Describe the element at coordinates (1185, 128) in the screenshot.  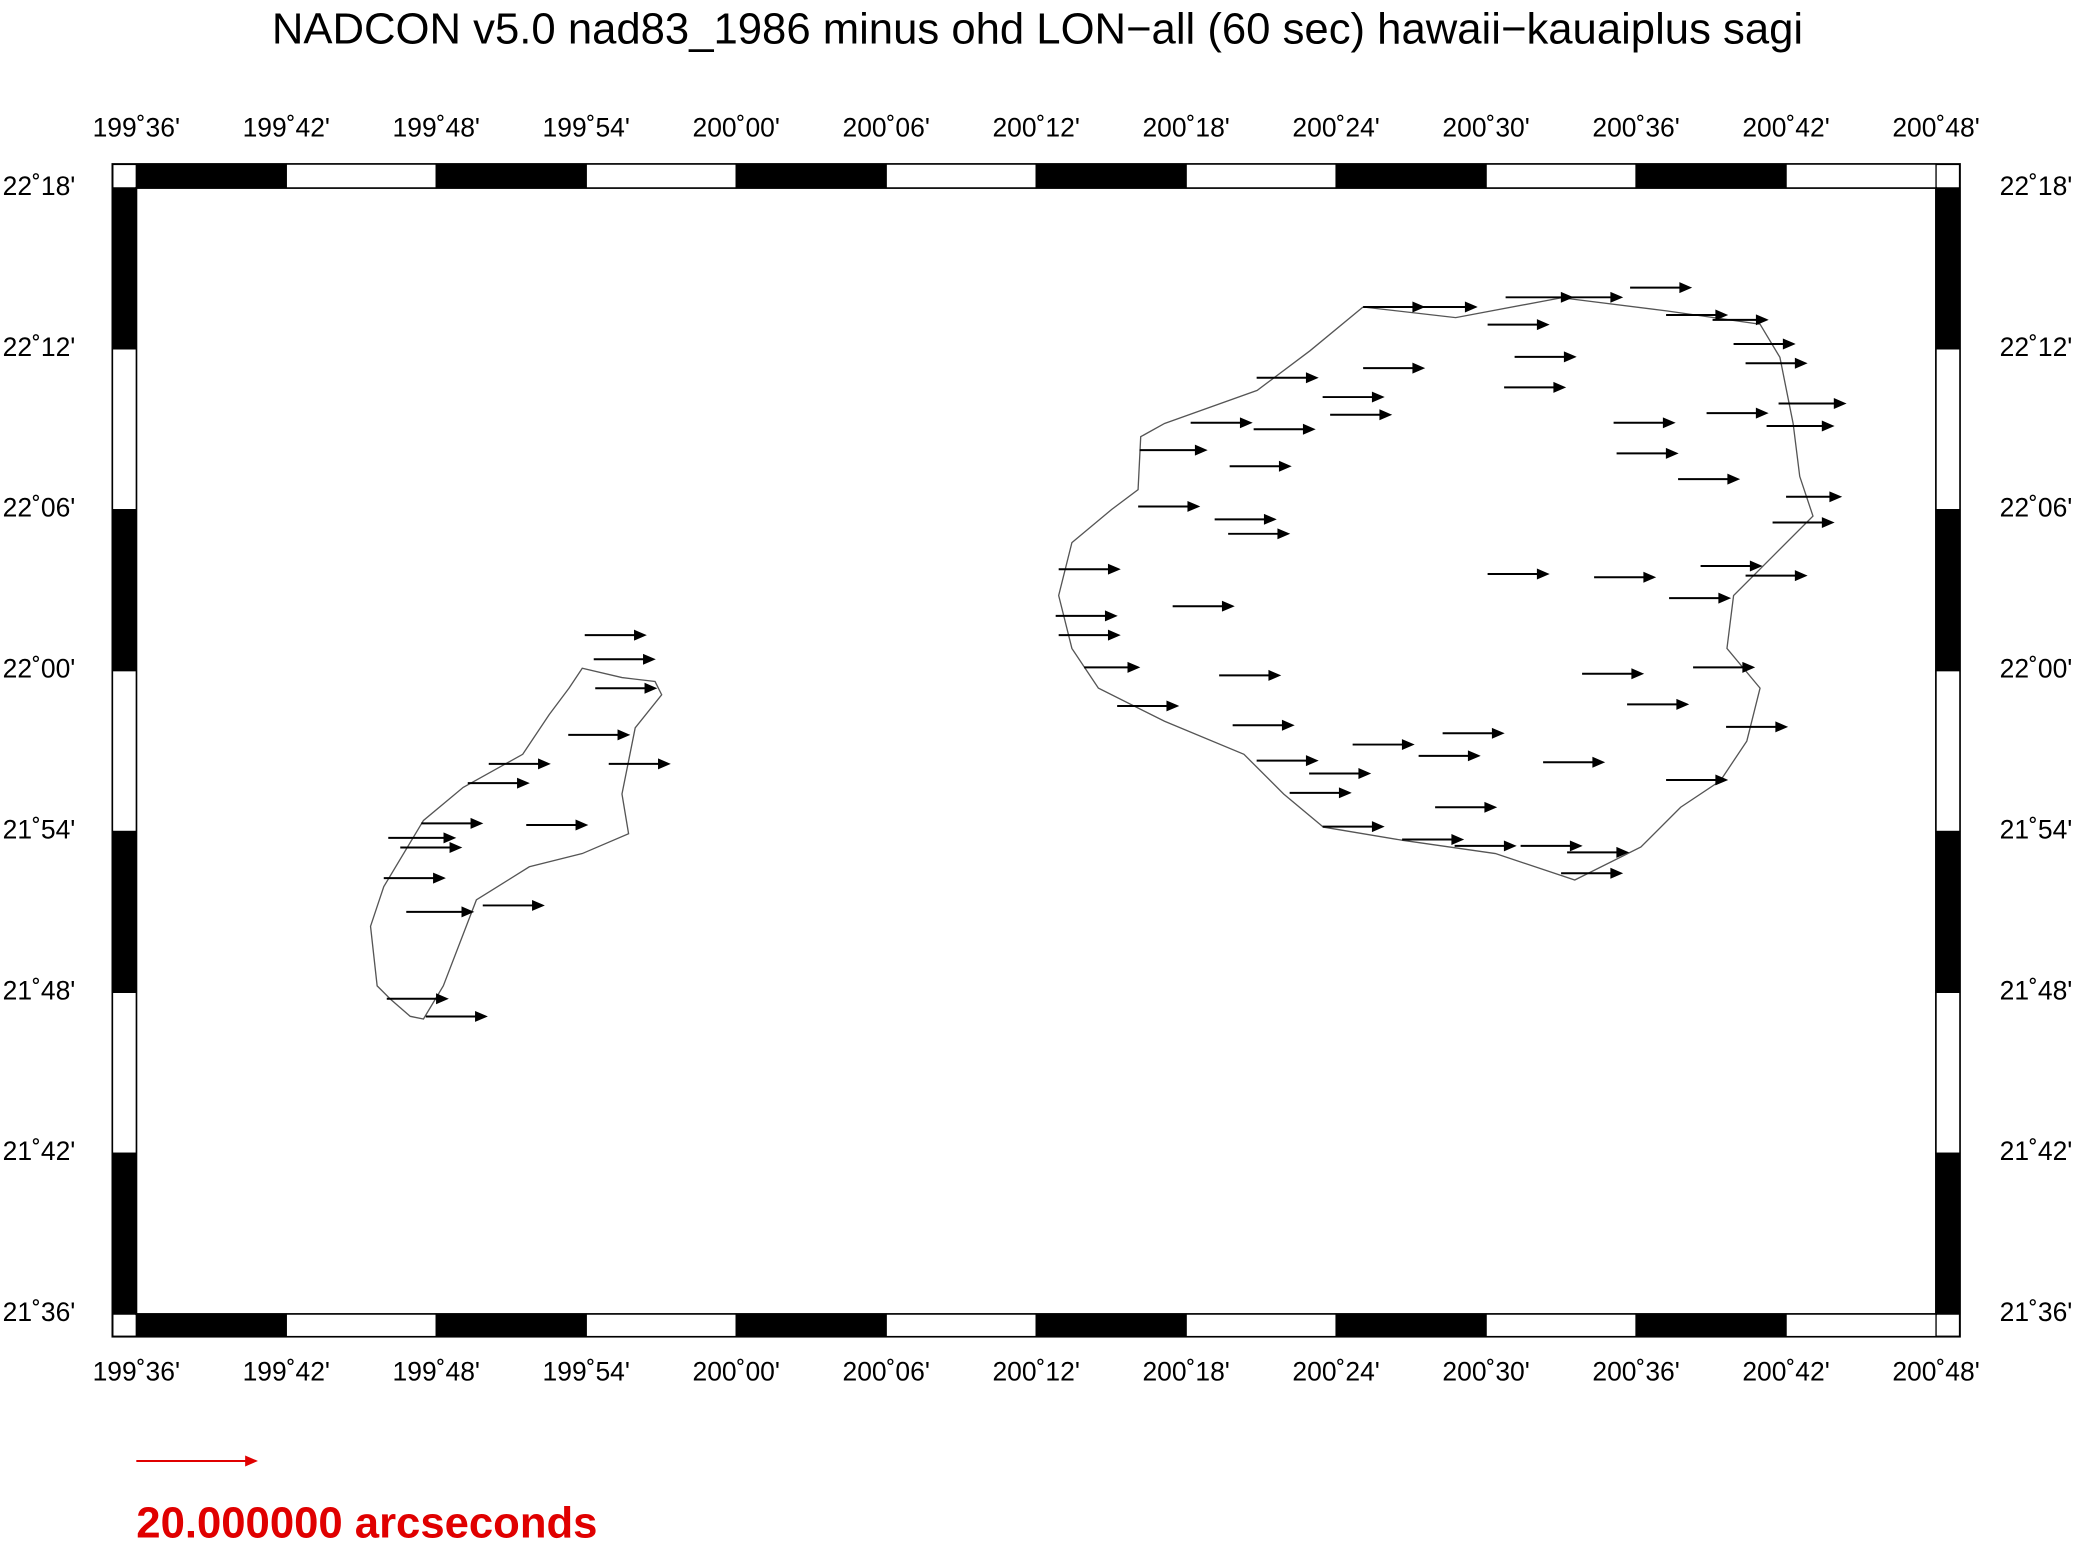
I see `x-tick-label-top: 200˚18'` at that location.